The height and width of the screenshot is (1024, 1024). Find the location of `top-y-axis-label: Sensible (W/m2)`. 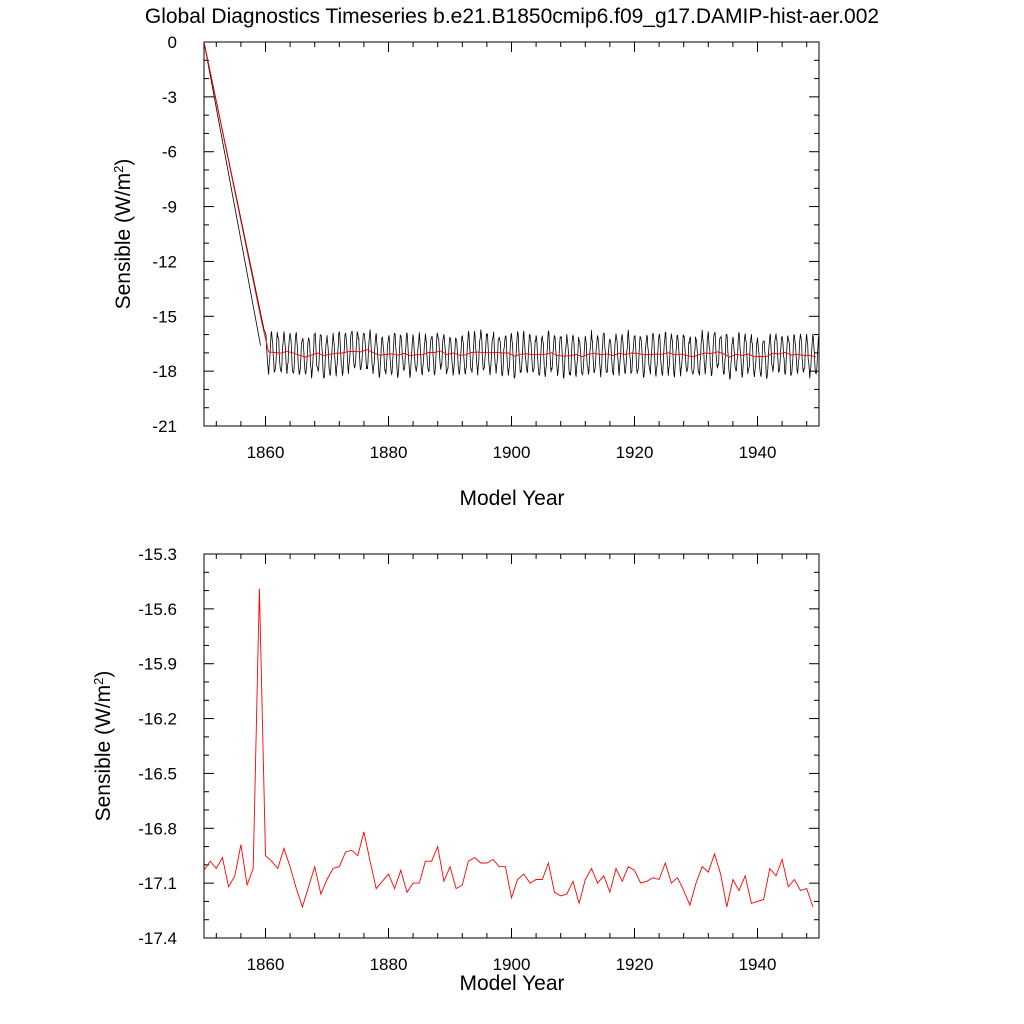

top-y-axis-label: Sensible (W/m2) is located at coordinates (123, 234).